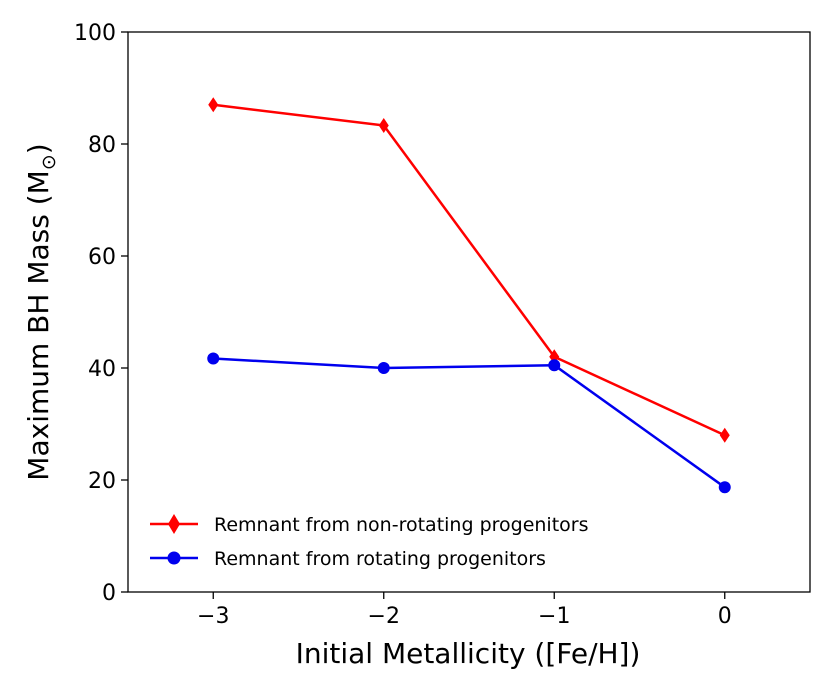 The height and width of the screenshot is (692, 830). Describe the element at coordinates (384, 616) in the screenshot. I see `x-tick-label: −2` at that location.